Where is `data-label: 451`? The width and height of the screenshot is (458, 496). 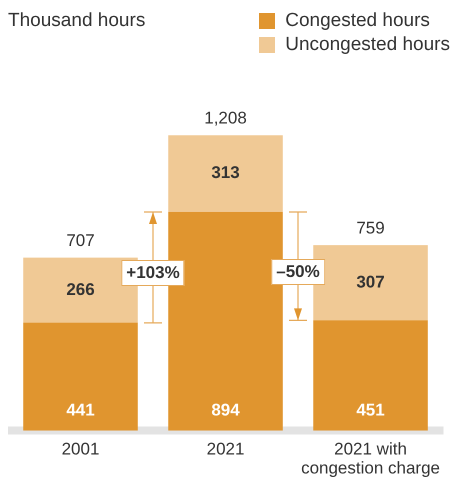 data-label: 451 is located at coordinates (370, 410).